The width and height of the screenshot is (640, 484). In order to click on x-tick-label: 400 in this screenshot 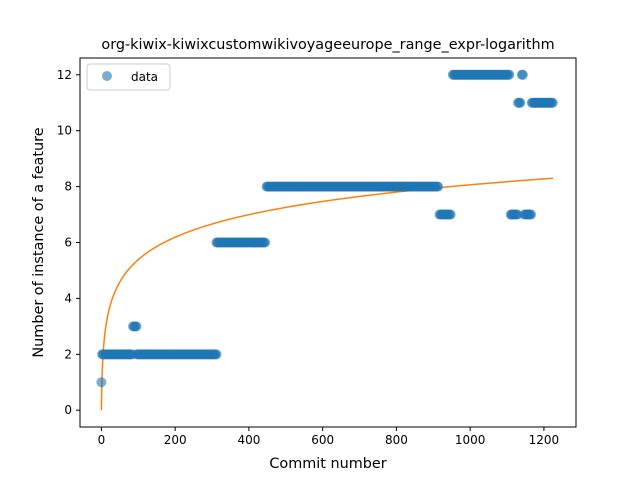, I will do `click(248, 440)`.